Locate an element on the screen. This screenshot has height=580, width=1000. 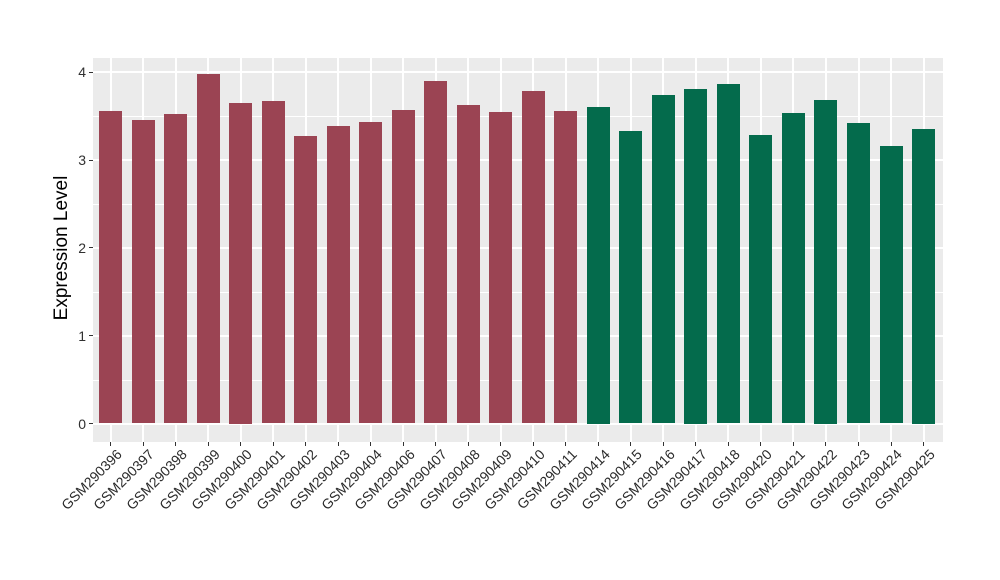
y-tick-label: 4 is located at coordinates (82, 72).